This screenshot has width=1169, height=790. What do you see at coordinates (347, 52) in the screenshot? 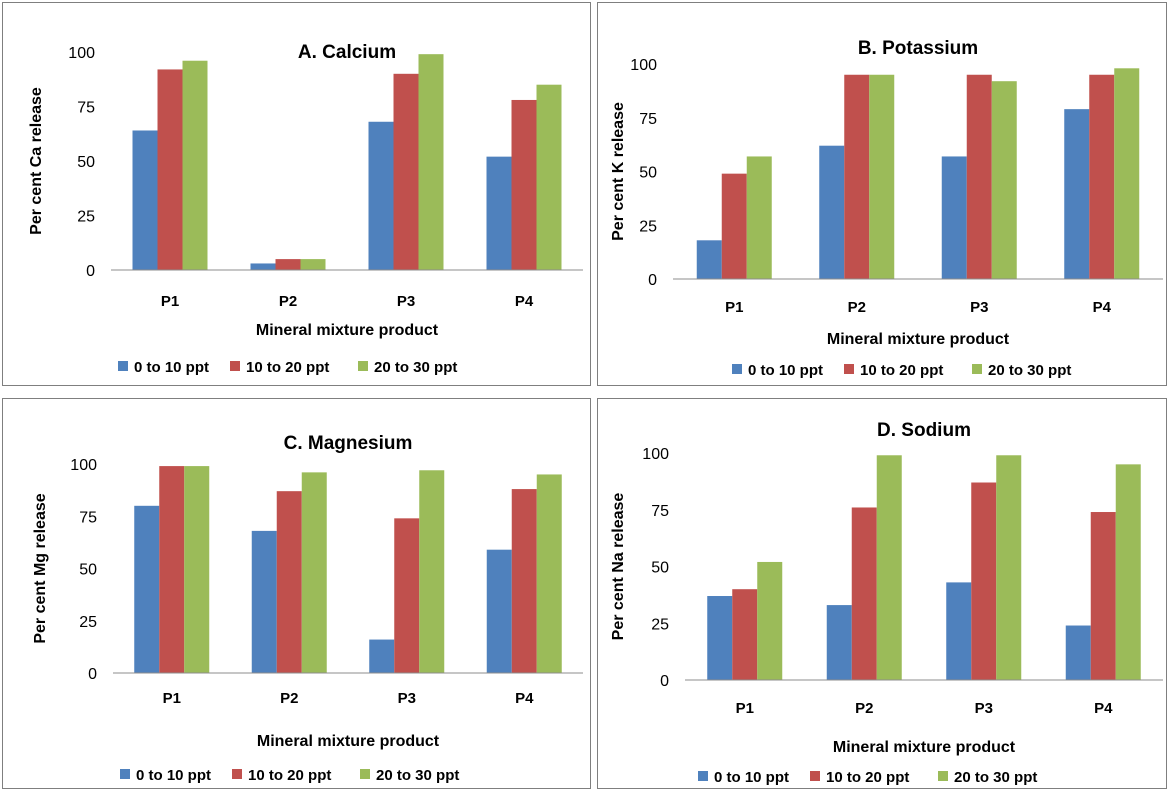
I see `chart-title: A. Calcium` at bounding box center [347, 52].